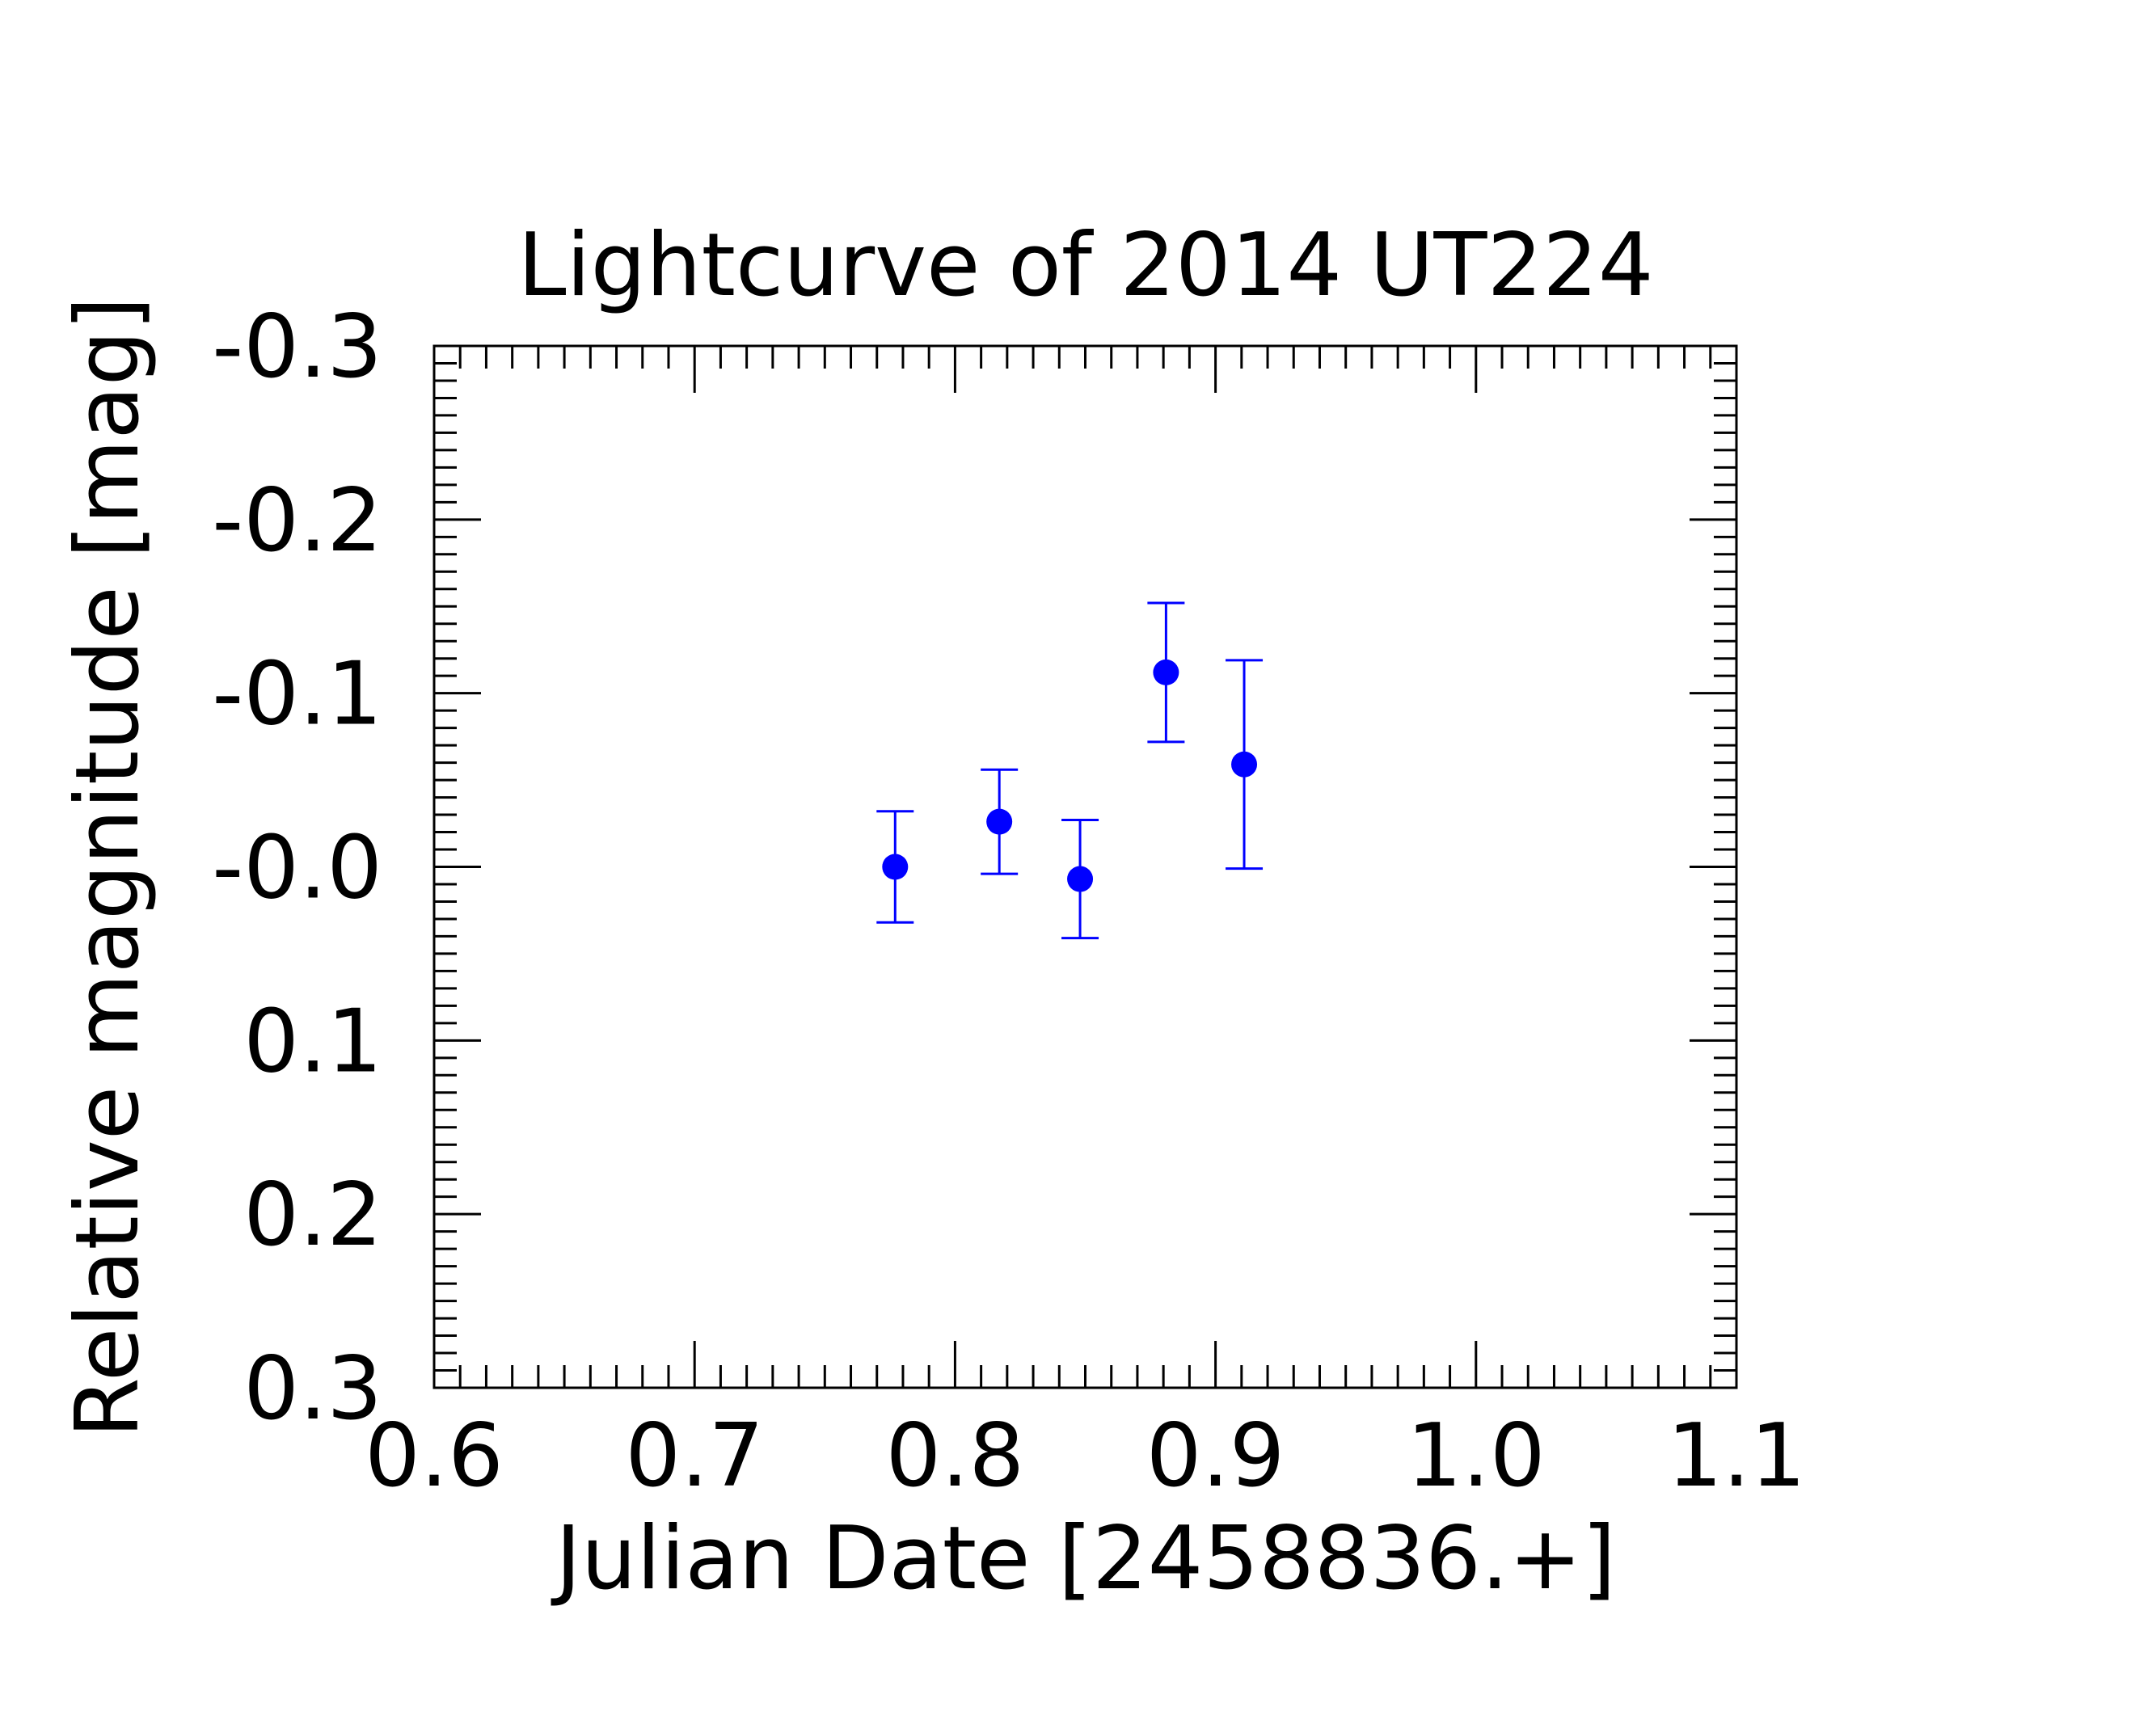 The height and width of the screenshot is (1724, 2156). What do you see at coordinates (1086, 1456) in the screenshot?
I see `x-tick-labels: 0.6 0.7 0.8 0.9 1.0 1.1` at bounding box center [1086, 1456].